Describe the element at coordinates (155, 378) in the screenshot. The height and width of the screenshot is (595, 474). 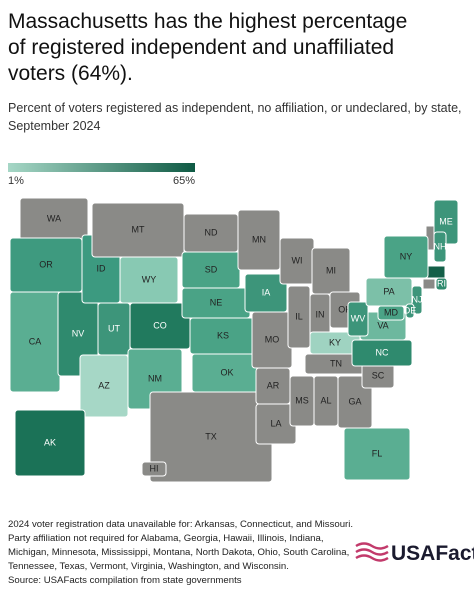
I see `state-label: NM` at that location.